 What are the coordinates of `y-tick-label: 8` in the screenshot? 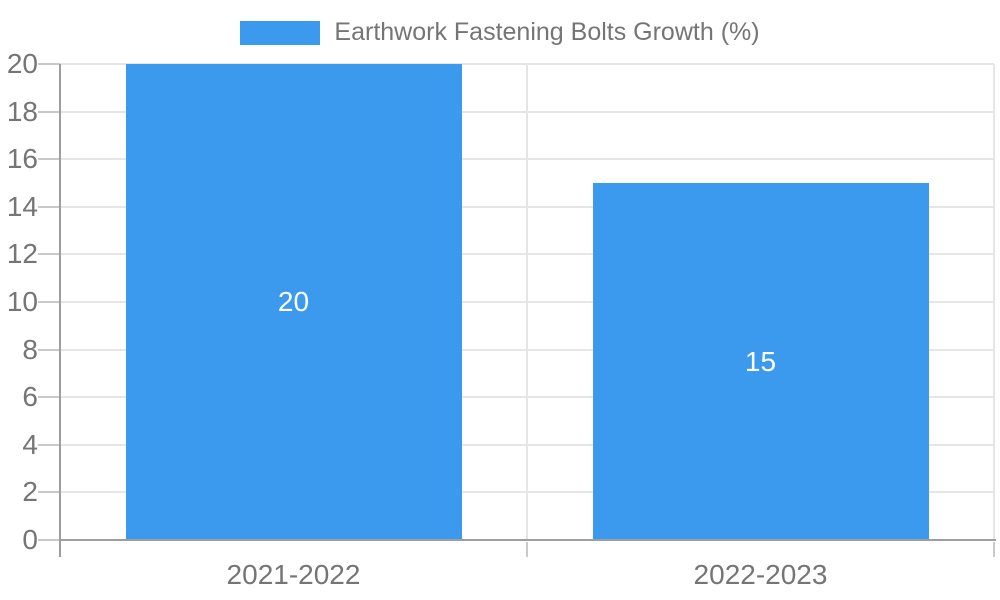 It's located at (30, 349).